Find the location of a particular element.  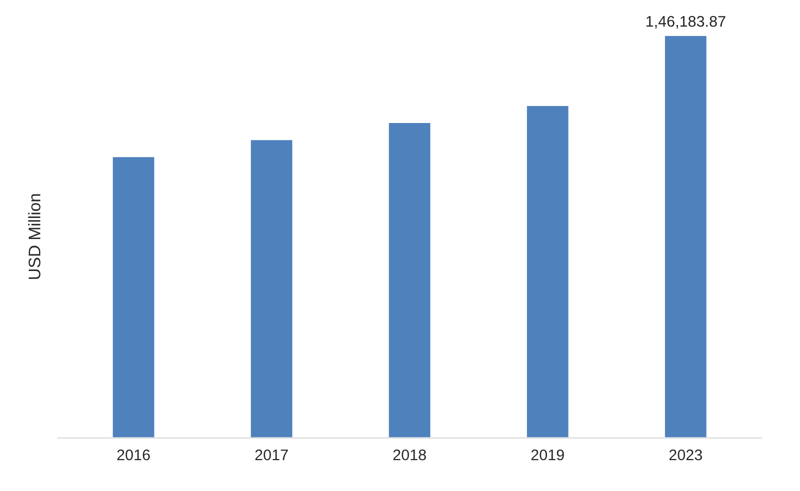

x-tick-label: 2017 is located at coordinates (271, 454).